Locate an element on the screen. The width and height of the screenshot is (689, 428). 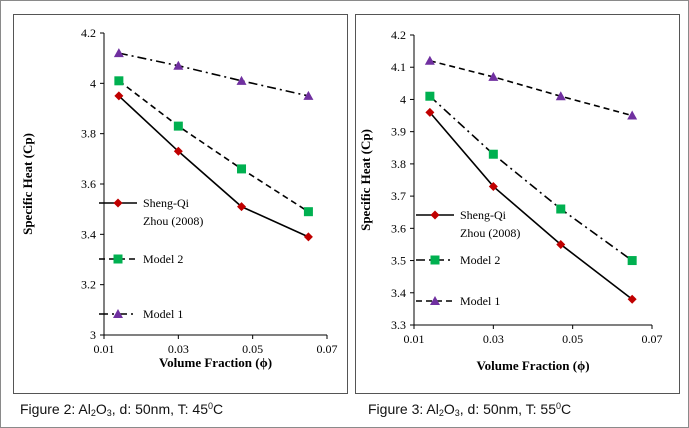
y-tick-label: 3 is located at coordinates (93, 335).